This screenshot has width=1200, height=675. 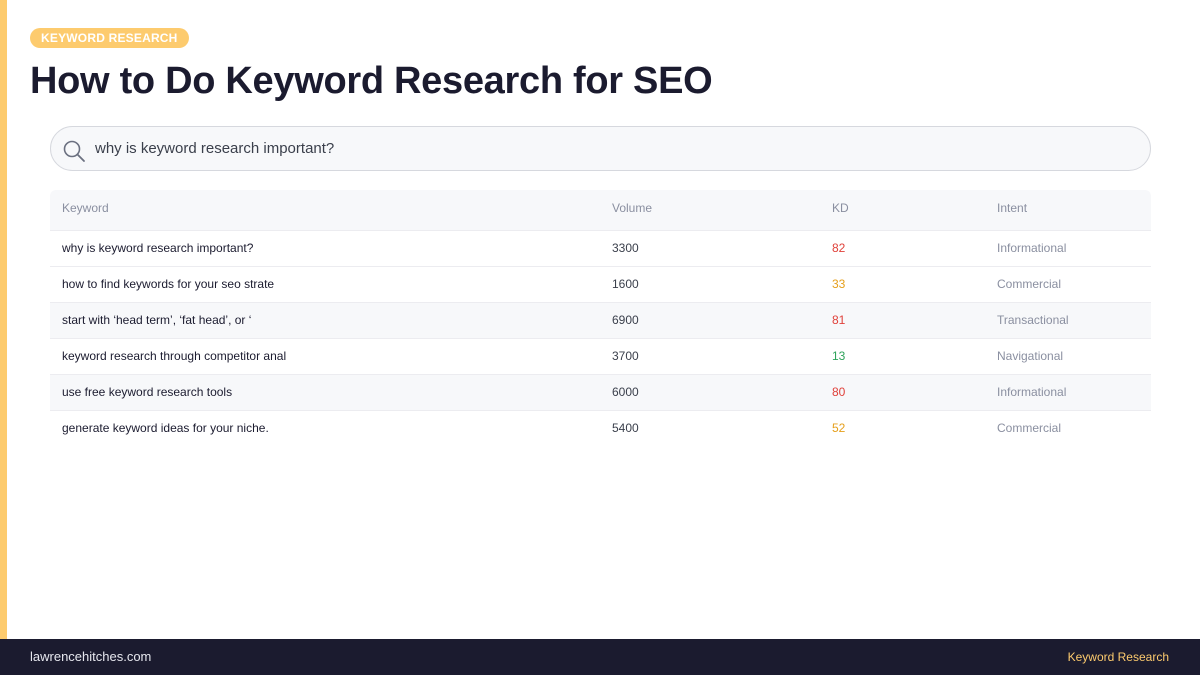 What do you see at coordinates (91, 656) in the screenshot?
I see `footer-site: lawrencehitches.com` at bounding box center [91, 656].